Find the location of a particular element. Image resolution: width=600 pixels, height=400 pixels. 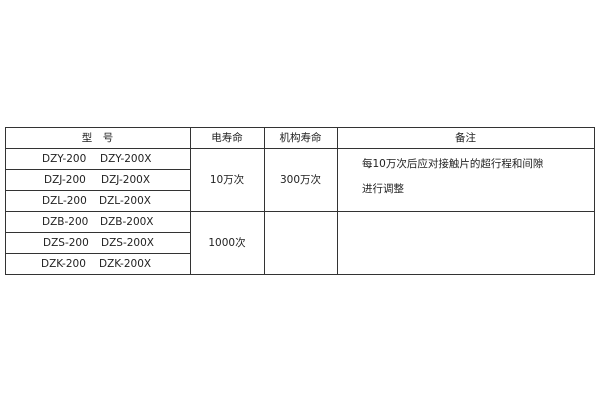

table-border-bottom is located at coordinates (300, 274).